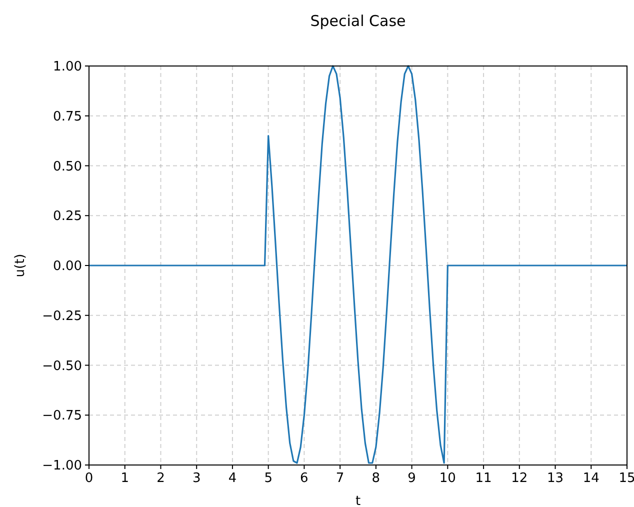 Image resolution: width=634 pixels, height=507 pixels. What do you see at coordinates (20, 266) in the screenshot?
I see `y-axis-title: u(t)` at bounding box center [20, 266].